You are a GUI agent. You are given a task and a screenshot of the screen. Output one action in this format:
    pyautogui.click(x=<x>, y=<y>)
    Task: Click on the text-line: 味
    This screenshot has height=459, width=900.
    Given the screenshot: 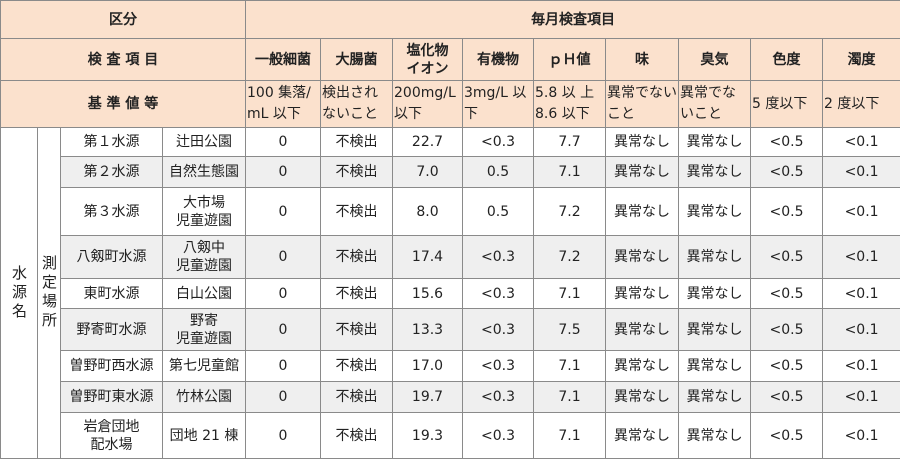 What is the action you would take?
    pyautogui.click(x=642, y=60)
    